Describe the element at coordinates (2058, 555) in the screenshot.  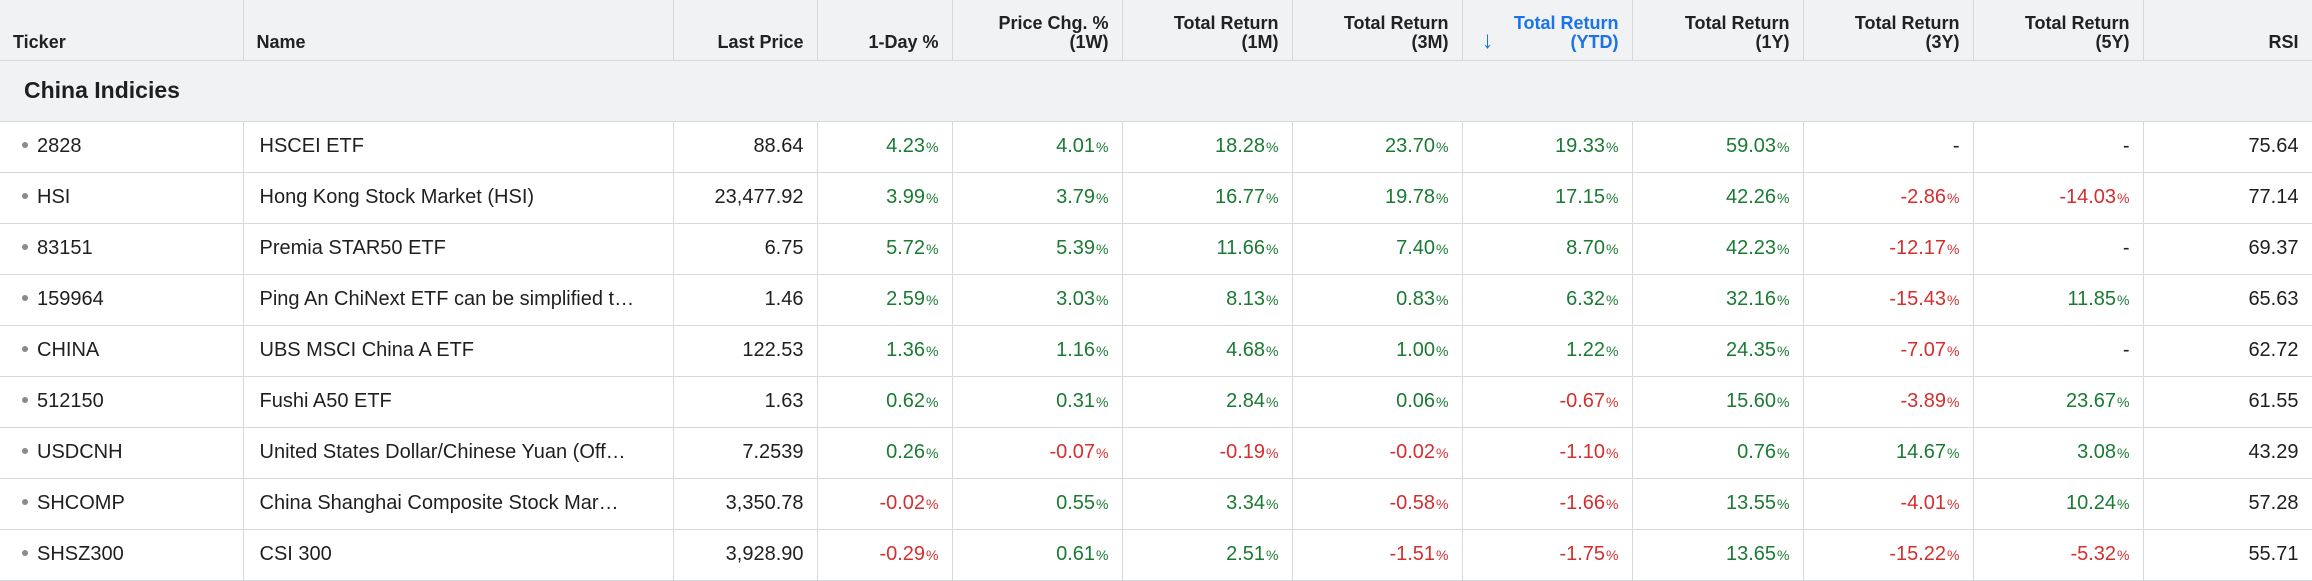
I see `cell-tr-5y: -5.32%` at that location.